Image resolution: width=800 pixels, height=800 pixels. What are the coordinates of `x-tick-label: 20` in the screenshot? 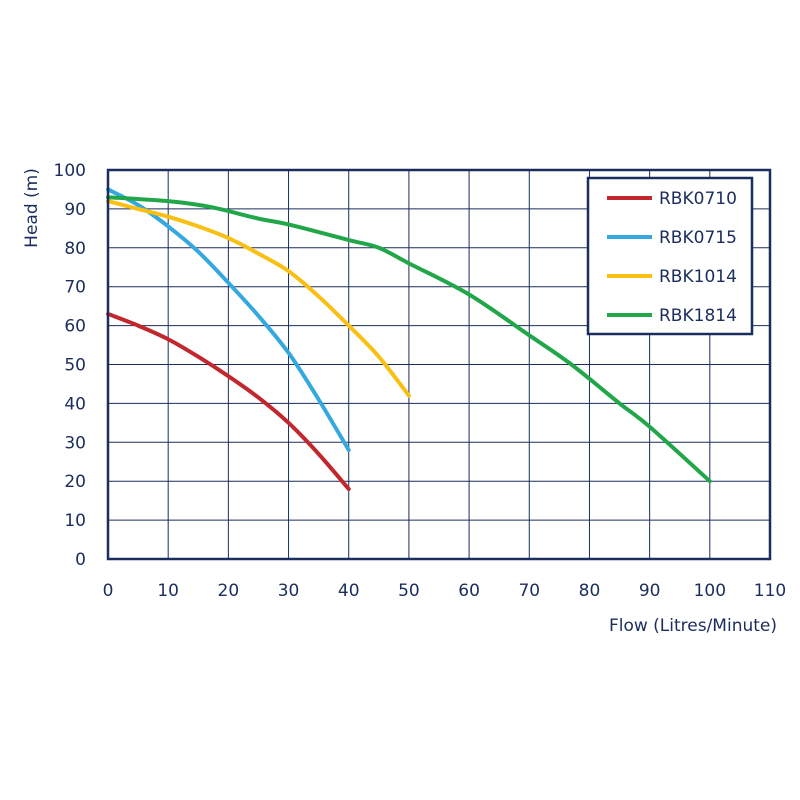 It's located at (229, 591).